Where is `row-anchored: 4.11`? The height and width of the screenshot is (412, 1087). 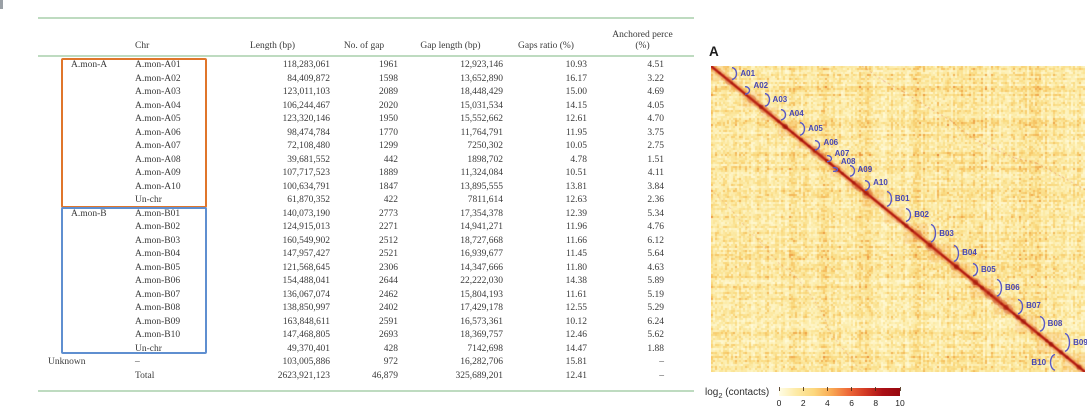
row-anchored: 4.11 is located at coordinates (655, 173).